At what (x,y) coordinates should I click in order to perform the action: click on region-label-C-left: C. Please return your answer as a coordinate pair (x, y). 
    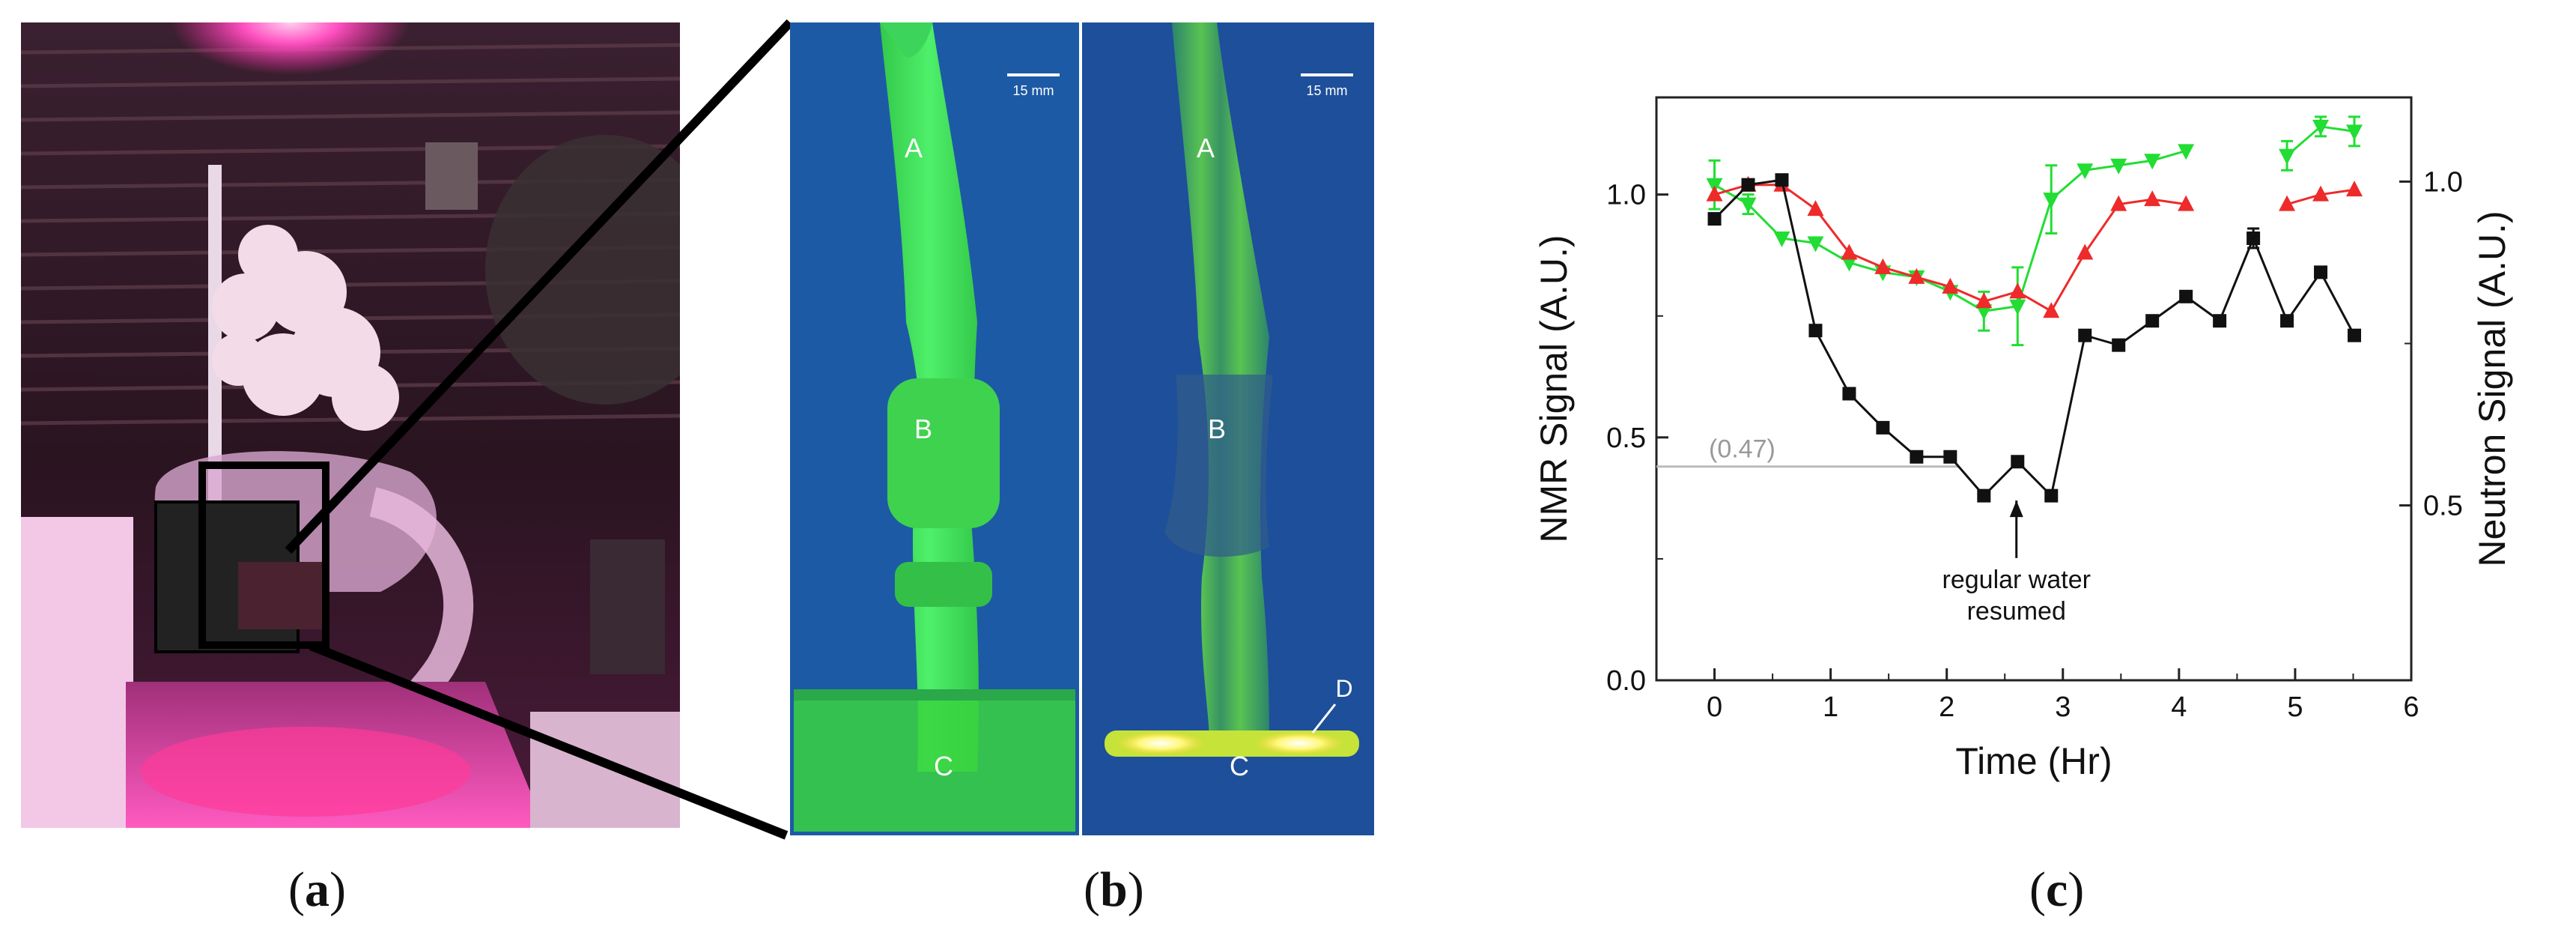
    Looking at the image, I should click on (943, 766).